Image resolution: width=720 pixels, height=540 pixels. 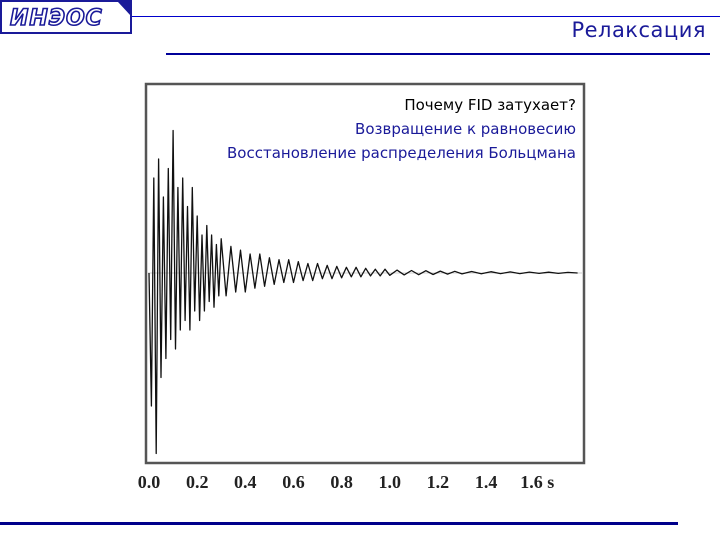 I want to click on inzos-logo: ИНЭОС, so click(x=66, y=17).